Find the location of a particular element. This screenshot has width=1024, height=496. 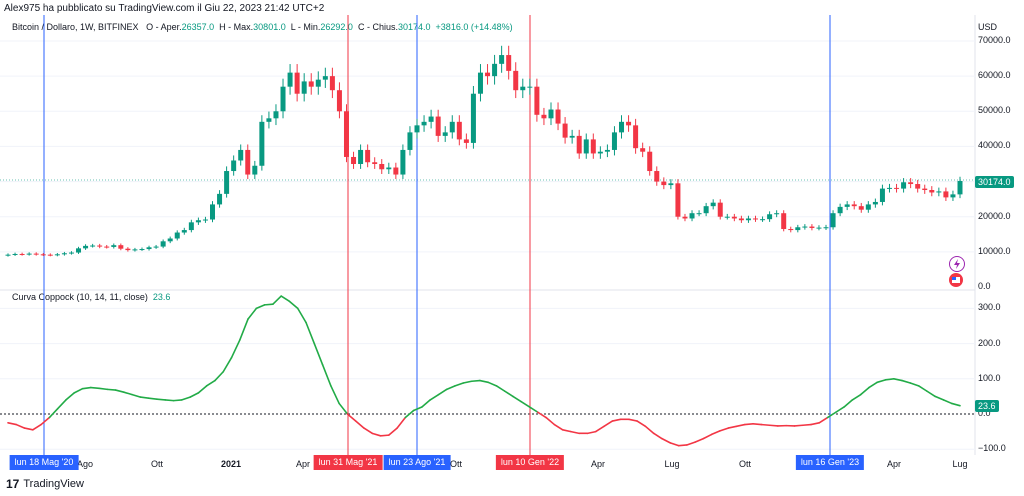

time-marker-tag: lun 23 Ago '21 is located at coordinates (417, 462).